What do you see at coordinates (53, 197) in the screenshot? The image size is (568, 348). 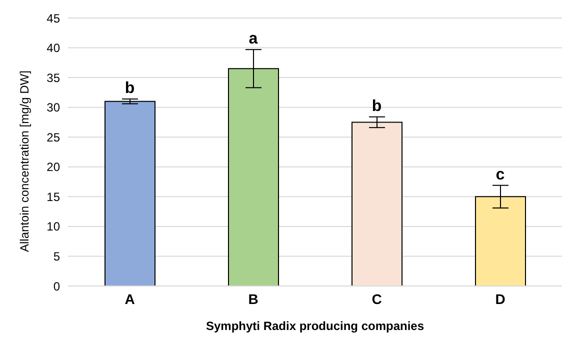 I see `y-tick-label: 15` at bounding box center [53, 197].